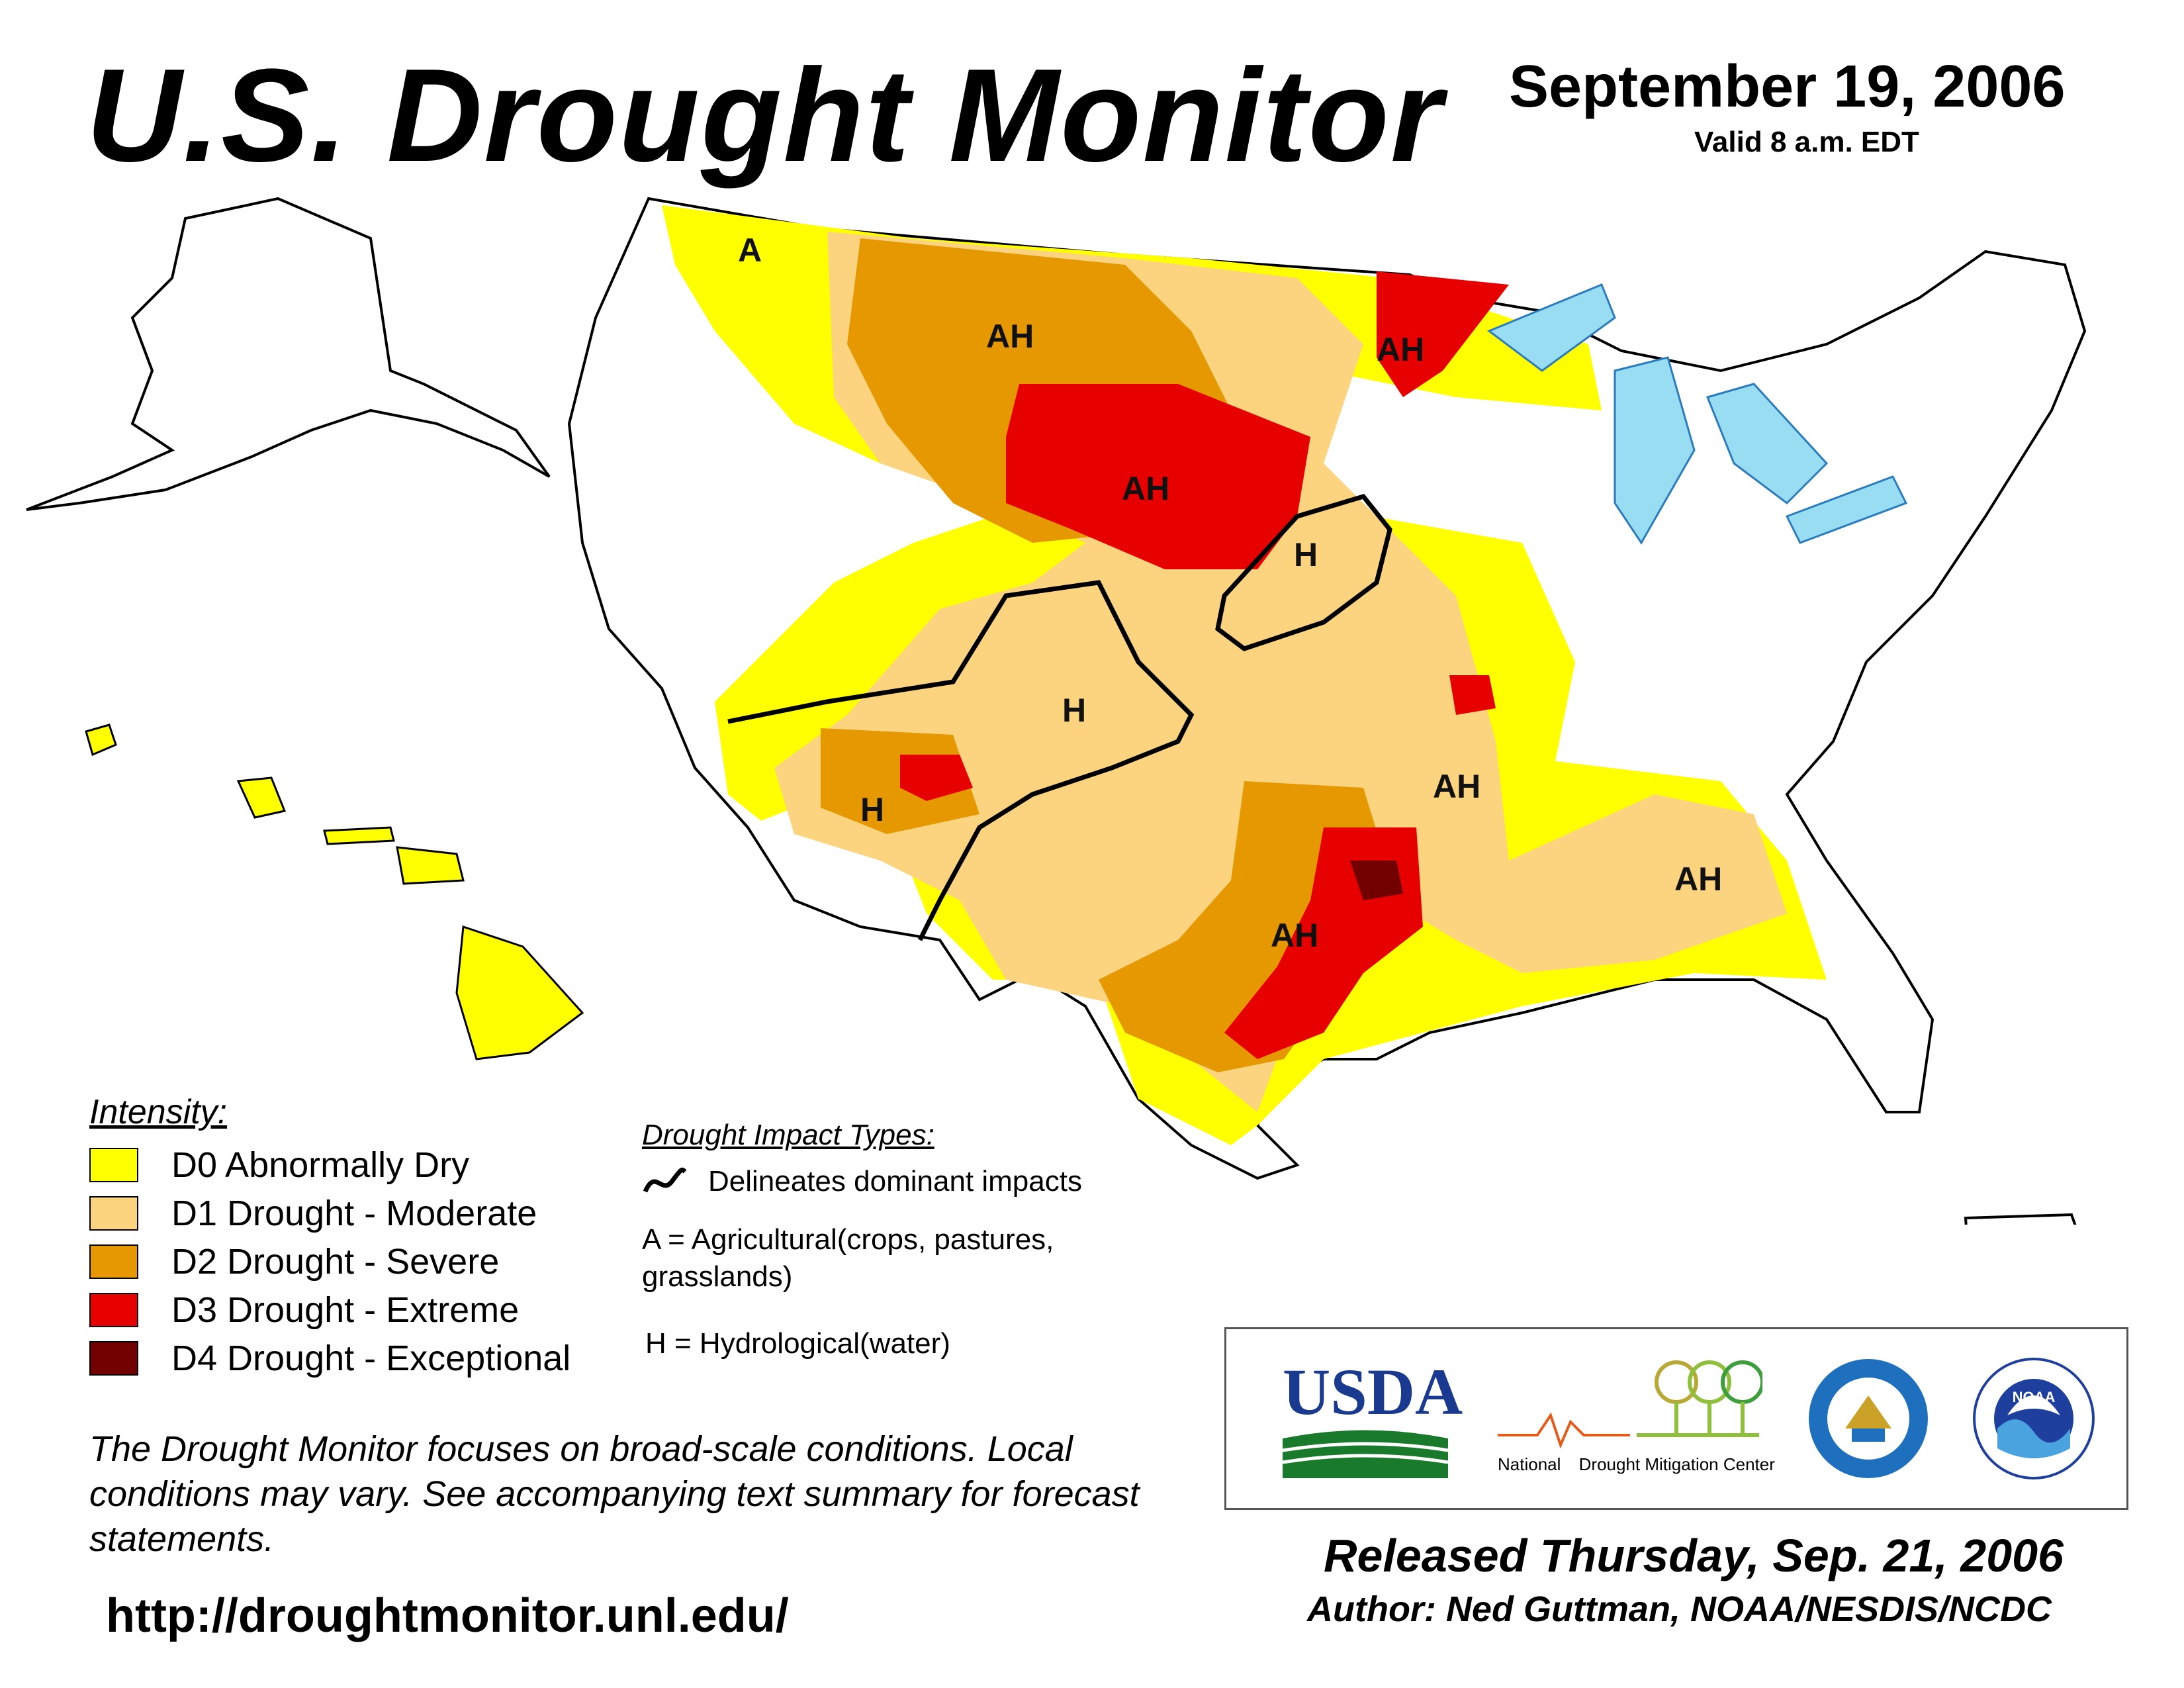  I want to click on hawaii-molokai, so click(359, 835).